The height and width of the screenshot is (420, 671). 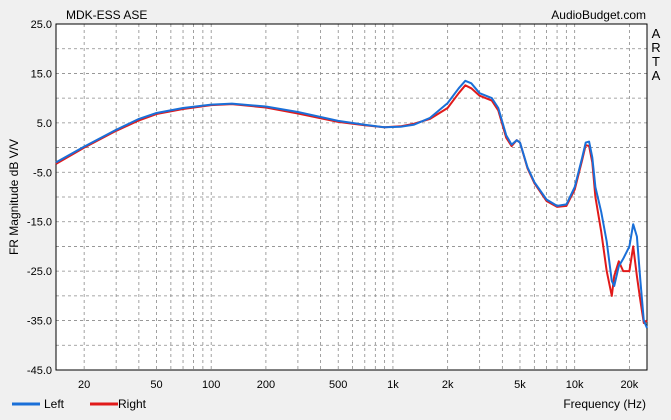 I want to click on x-tick-label: 100, so click(x=211, y=385).